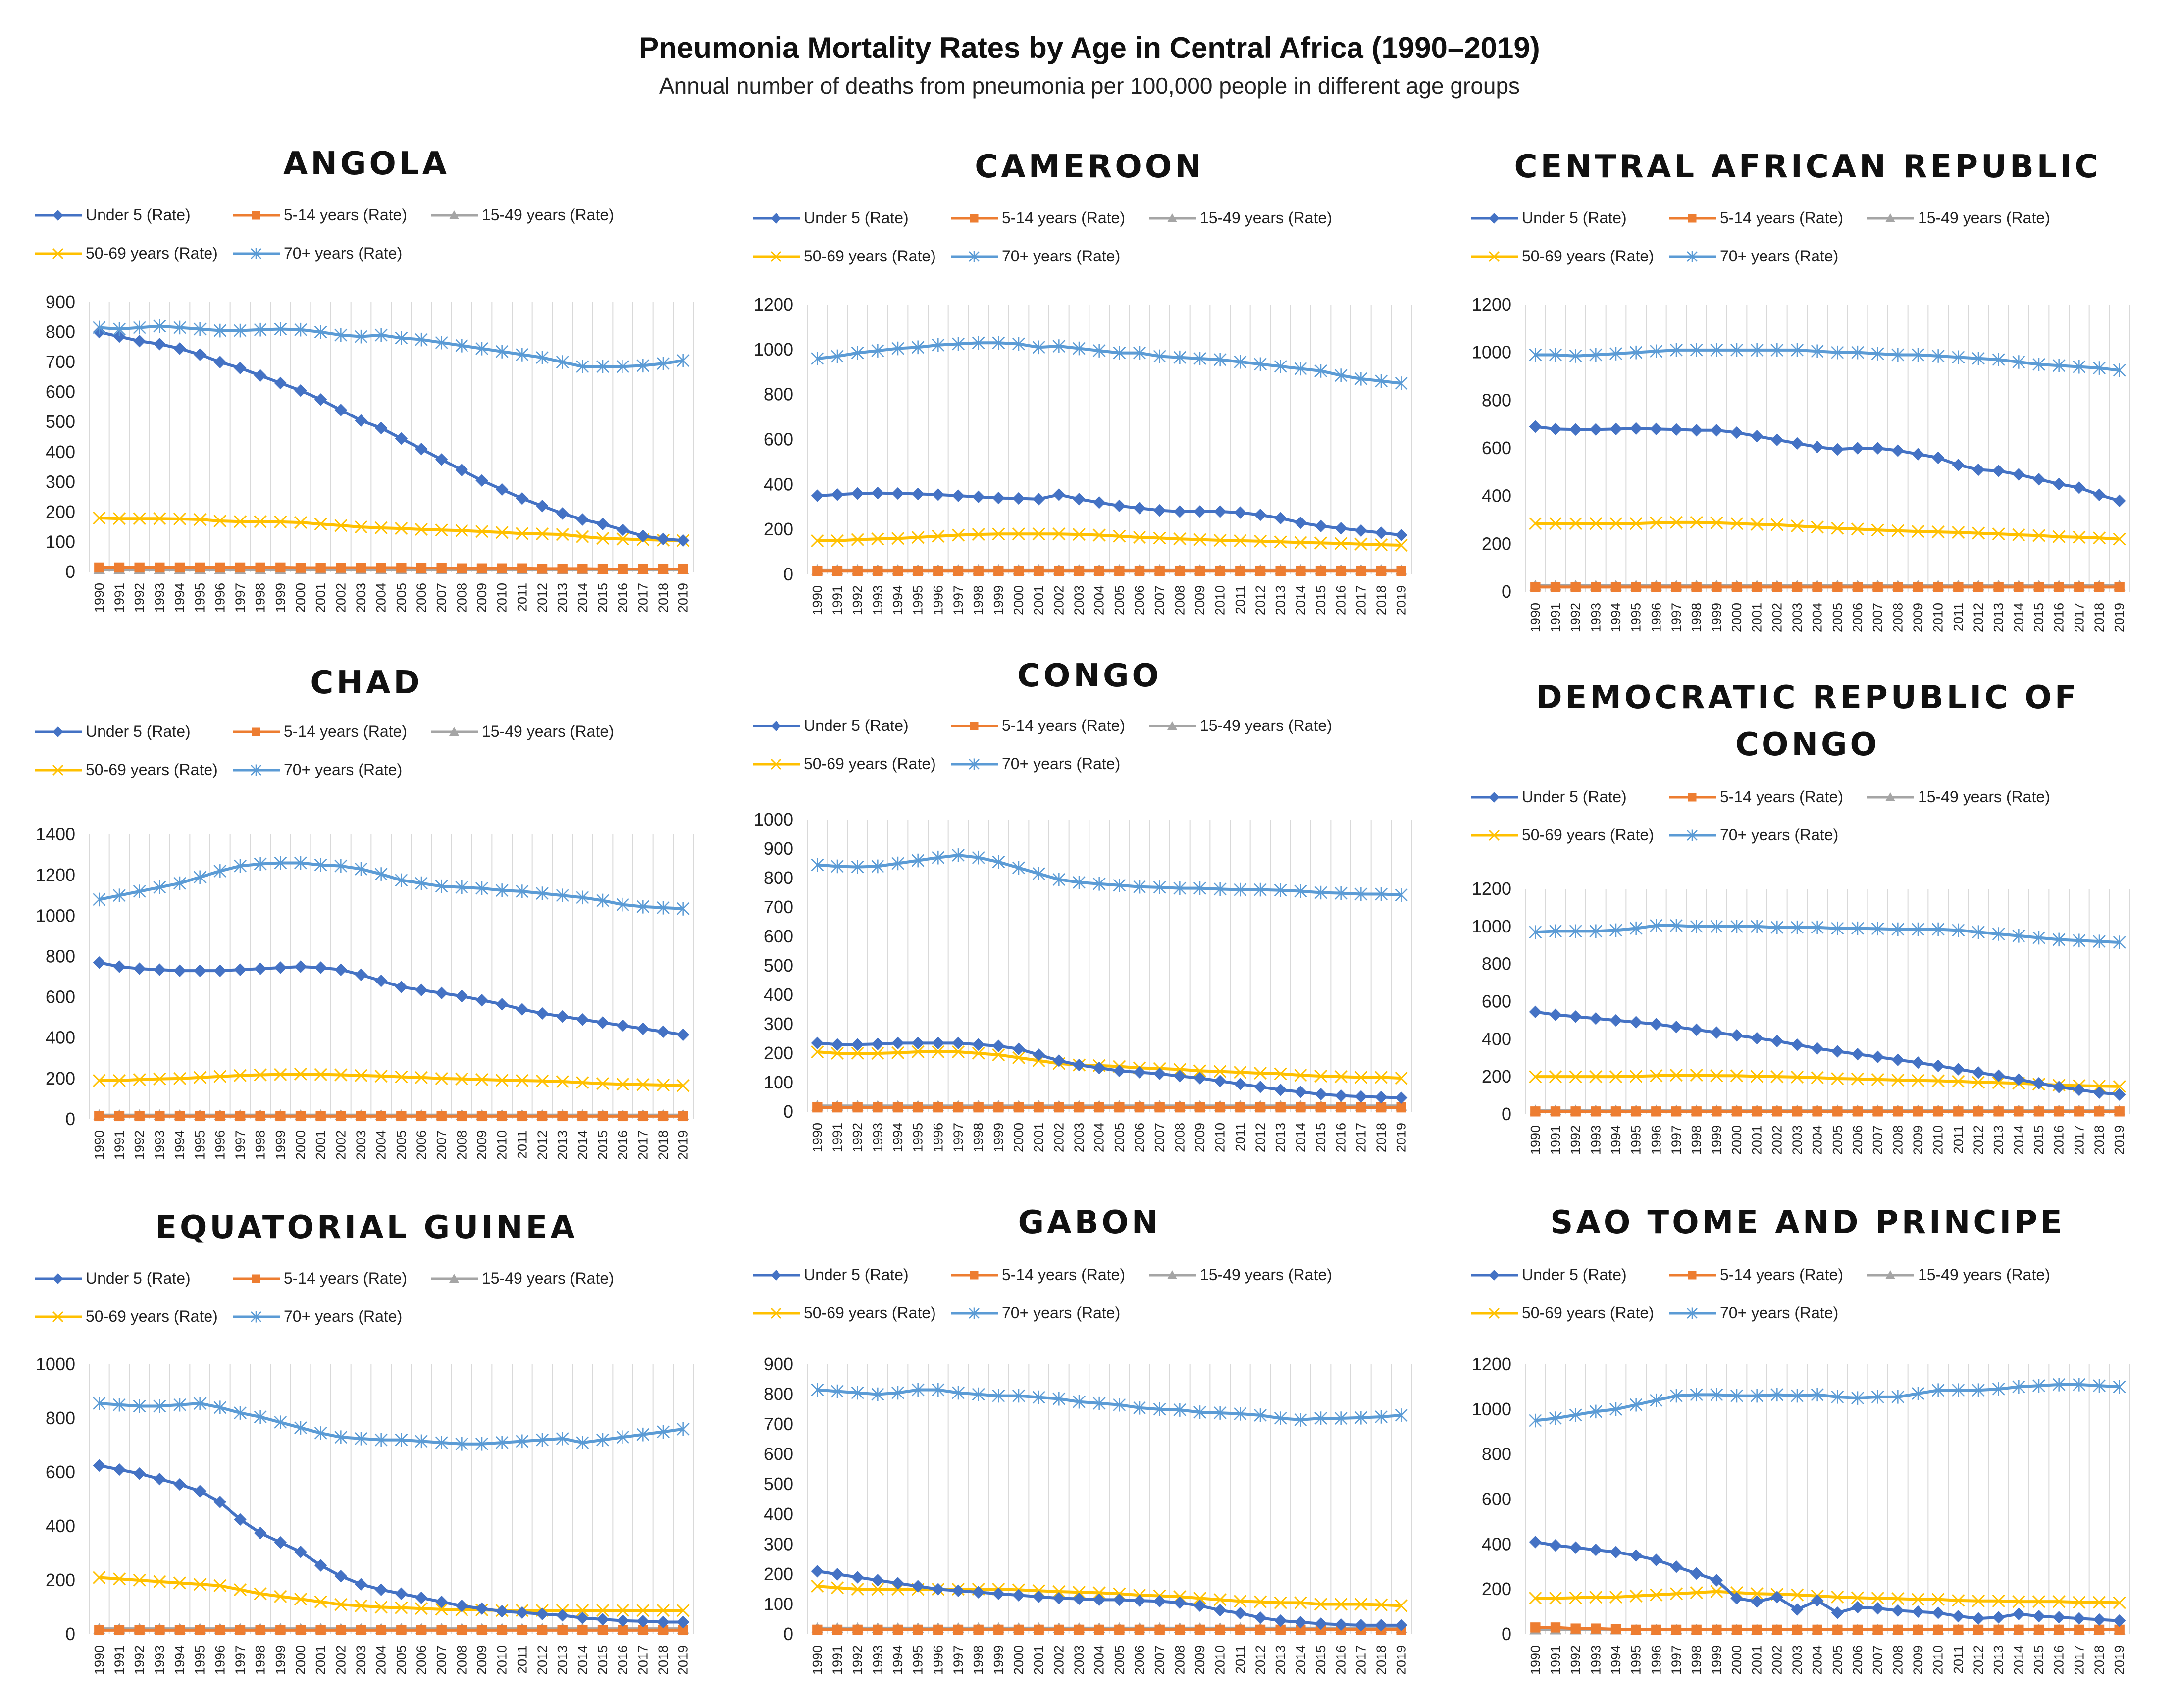 This screenshot has width=2179, height=1708. What do you see at coordinates (1828, 464) in the screenshot?
I see `series-under-5-rate-central-african-republic` at bounding box center [1828, 464].